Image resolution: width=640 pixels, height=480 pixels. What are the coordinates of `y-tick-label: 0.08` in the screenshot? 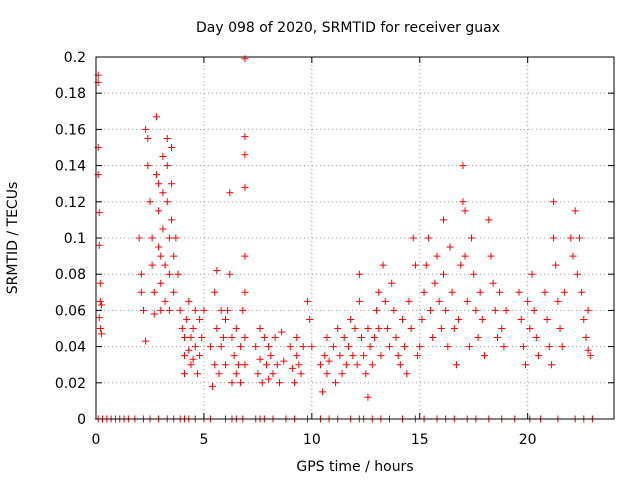 It's located at (70, 275).